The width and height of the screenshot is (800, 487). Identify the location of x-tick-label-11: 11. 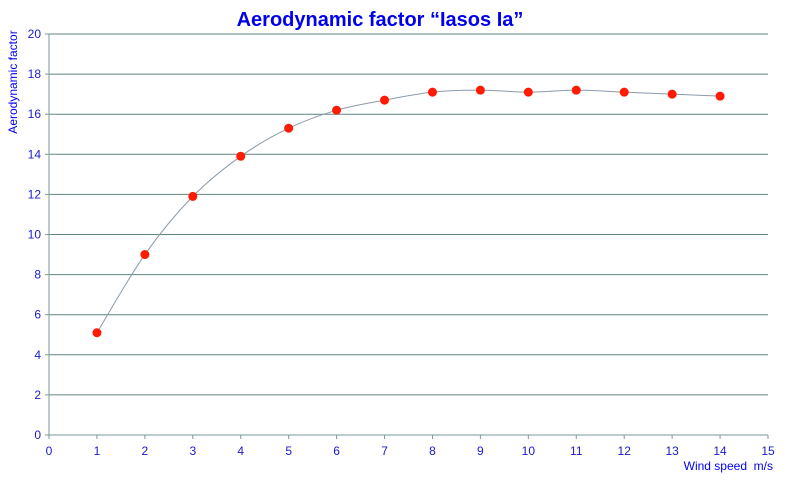
(576, 451).